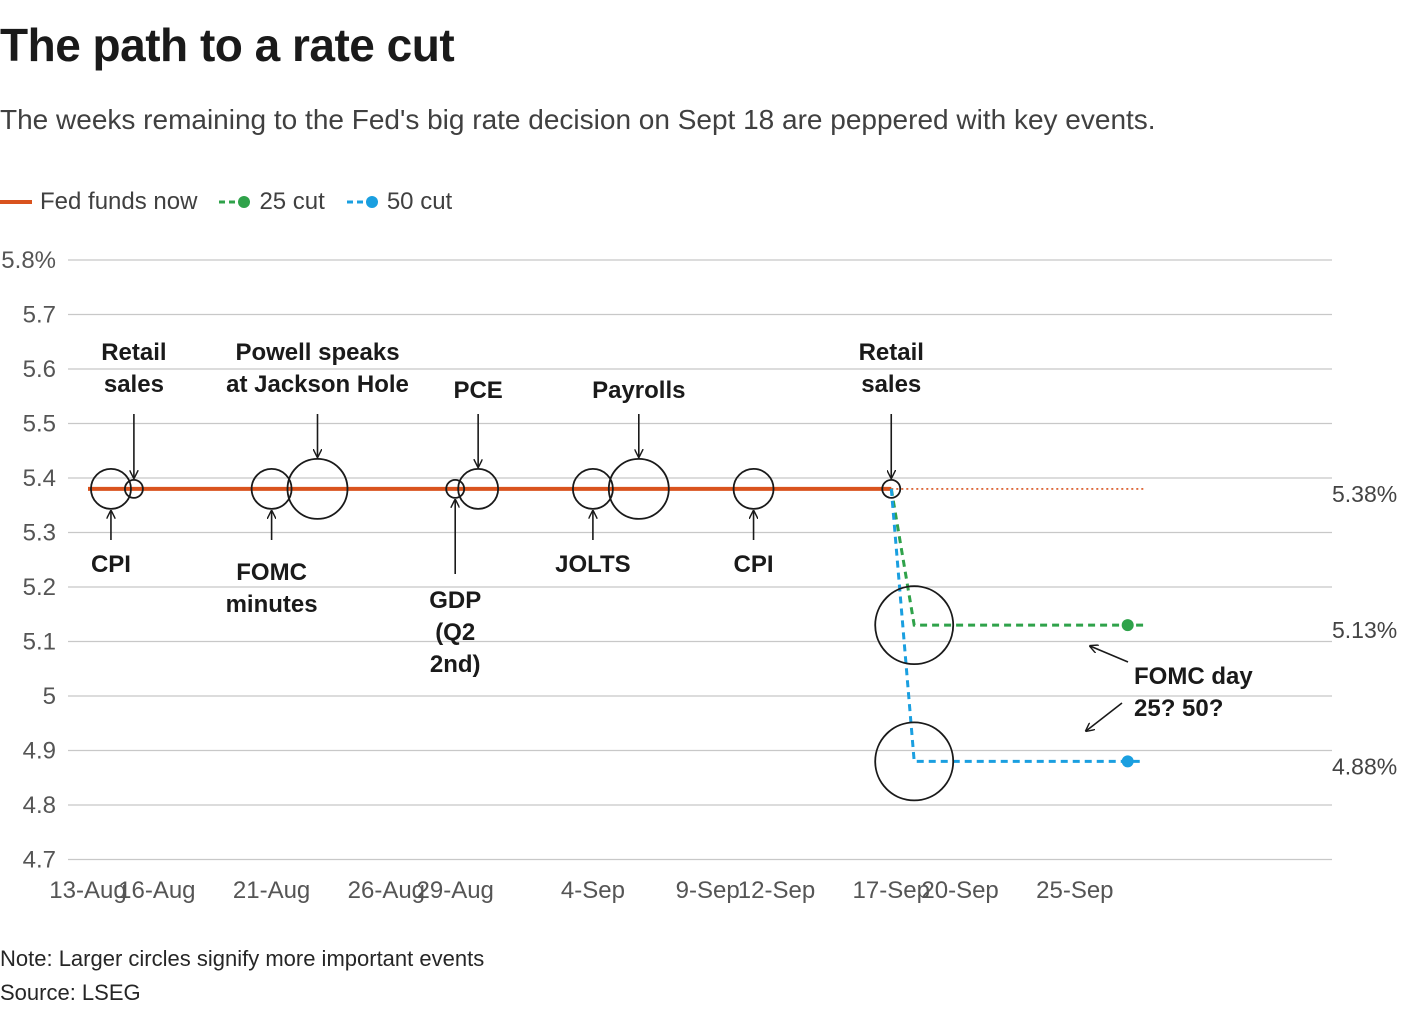  Describe the element at coordinates (362, 202) in the screenshot. I see `legend-swatch-50-cut` at that location.